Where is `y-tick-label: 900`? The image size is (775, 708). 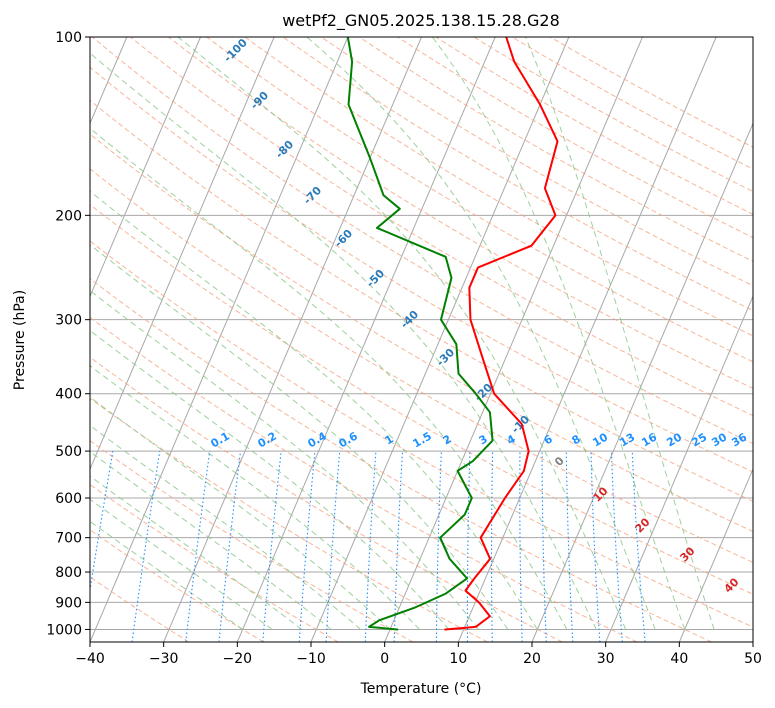 y-tick-label: 900 is located at coordinates (68, 603).